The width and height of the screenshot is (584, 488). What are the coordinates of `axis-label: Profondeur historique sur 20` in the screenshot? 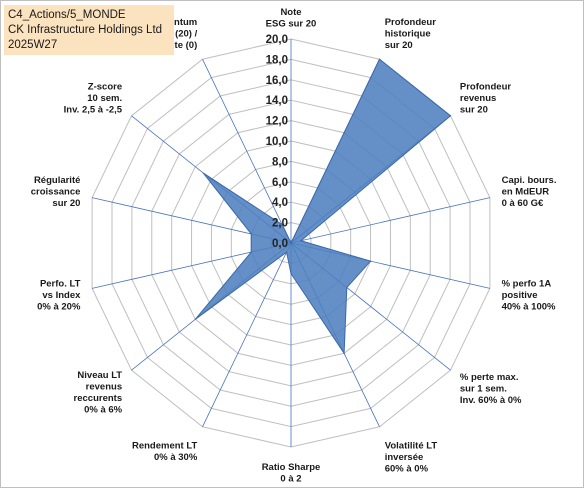 It's located at (410, 34).